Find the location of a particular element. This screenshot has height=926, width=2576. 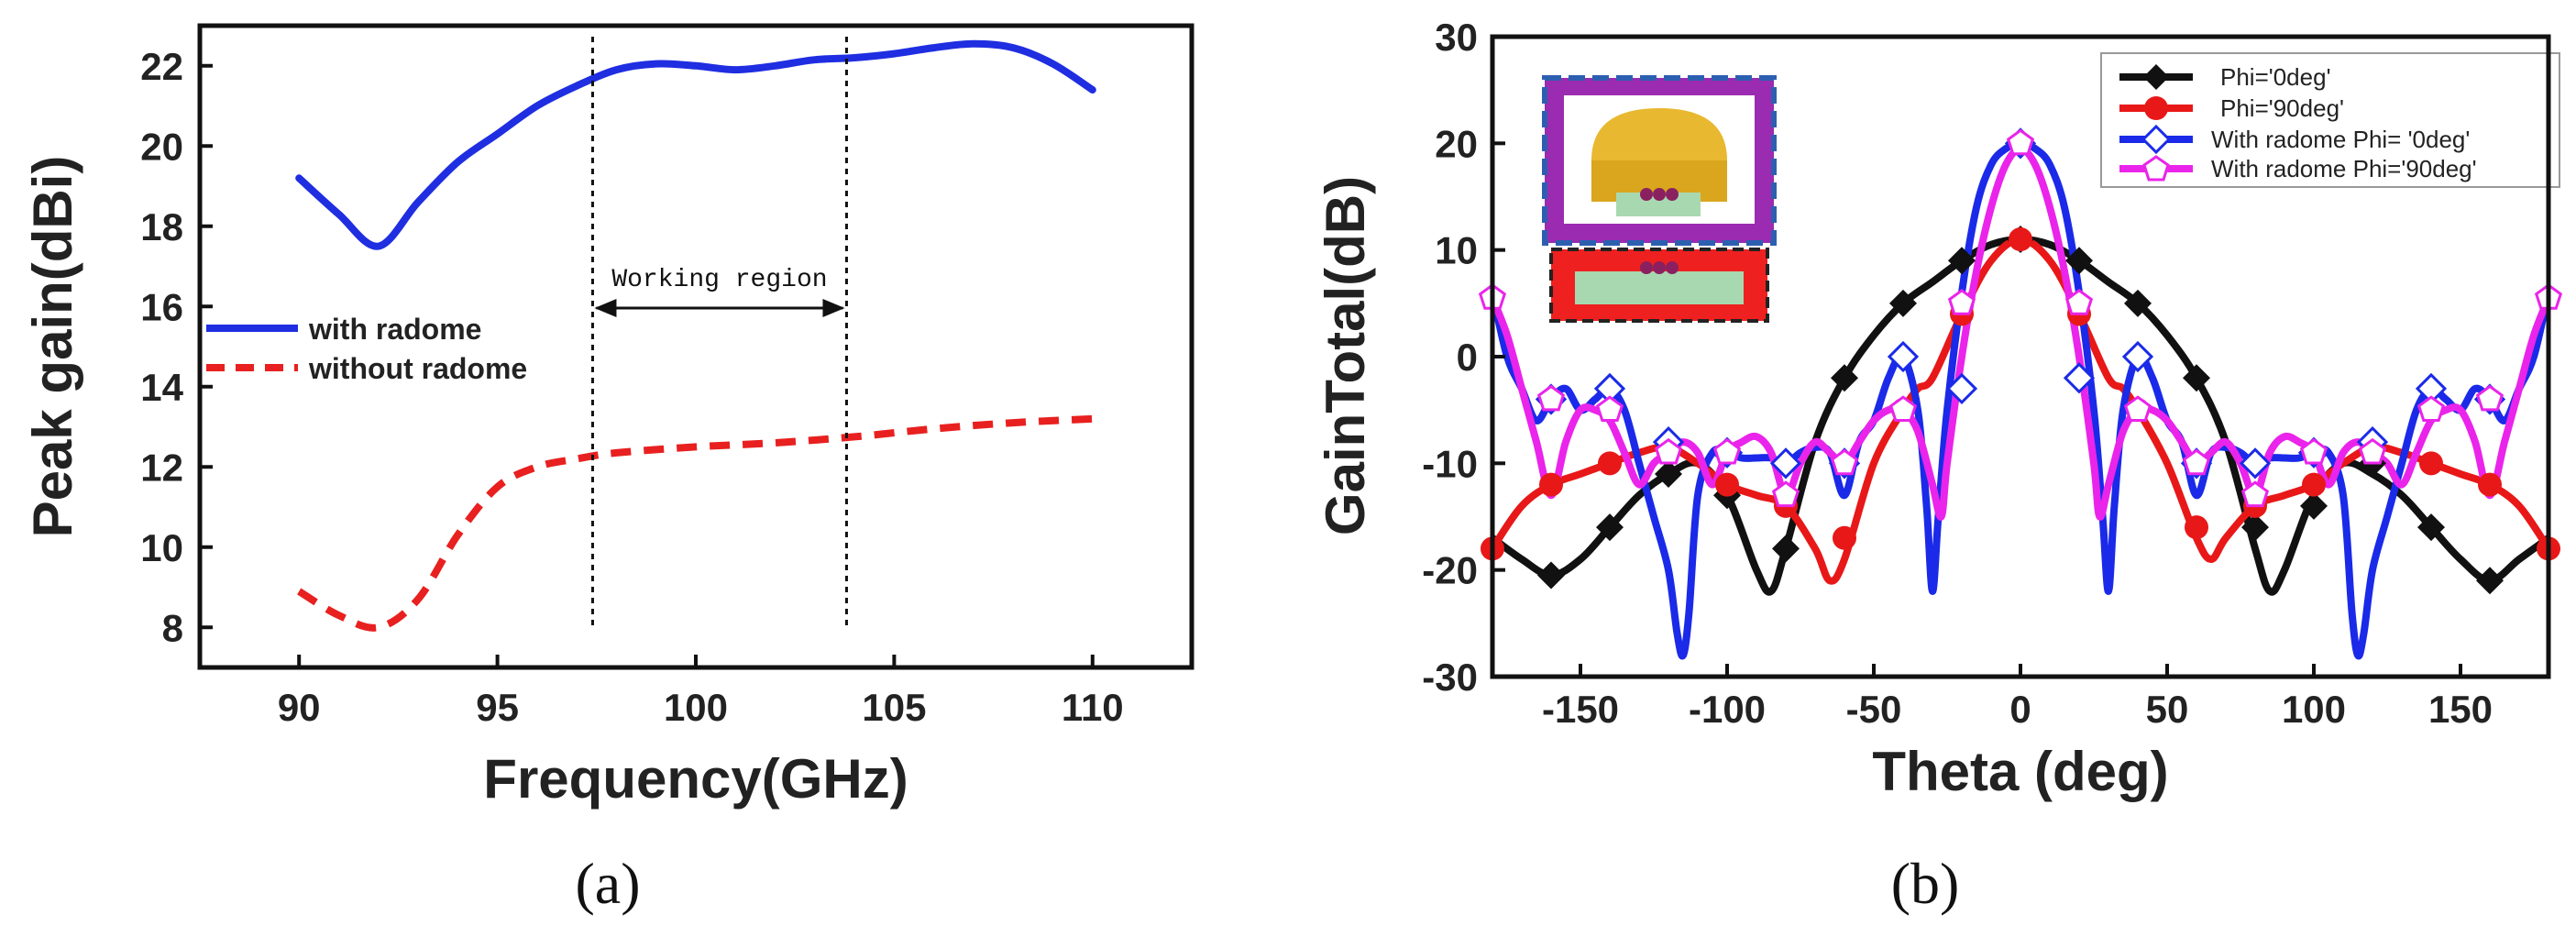

x-tick-label-a: 100 is located at coordinates (696, 708).